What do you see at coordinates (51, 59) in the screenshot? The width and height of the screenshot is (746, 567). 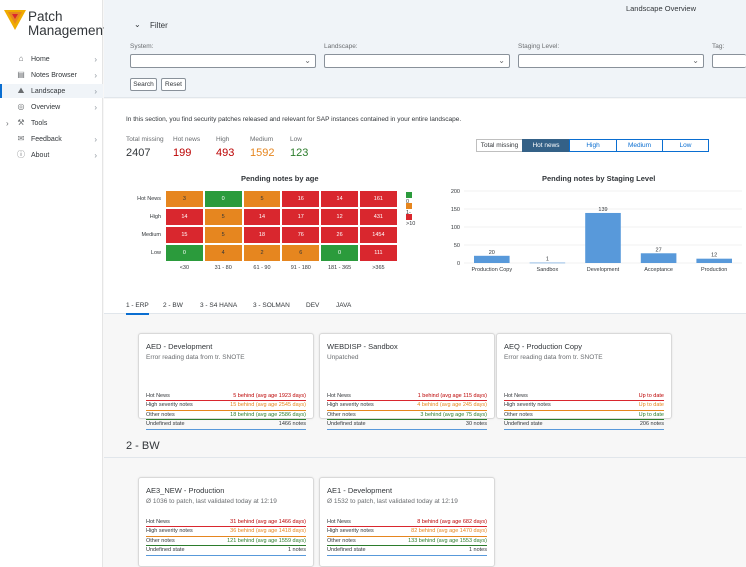 I see `nav-item-home: ⌂ Home ›` at bounding box center [51, 59].